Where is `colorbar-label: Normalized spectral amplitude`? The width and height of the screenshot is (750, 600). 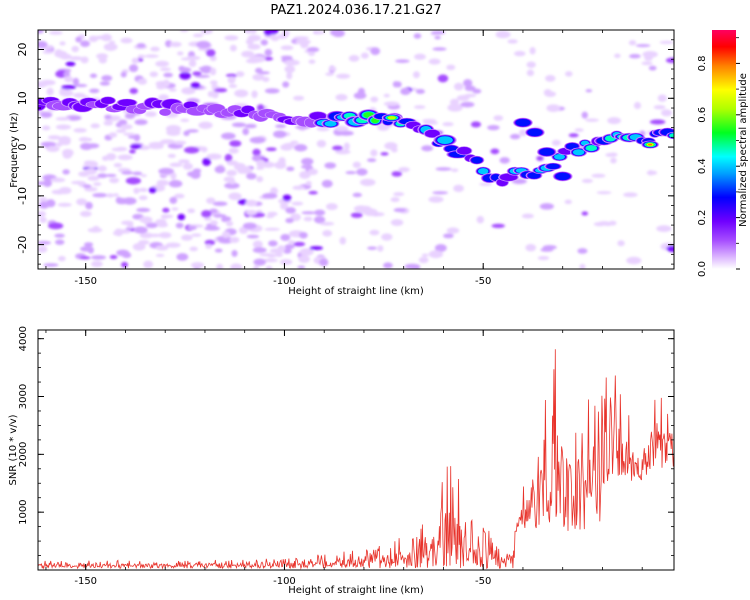
colorbar-label: Normalized spectral amplitude is located at coordinates (743, 150).